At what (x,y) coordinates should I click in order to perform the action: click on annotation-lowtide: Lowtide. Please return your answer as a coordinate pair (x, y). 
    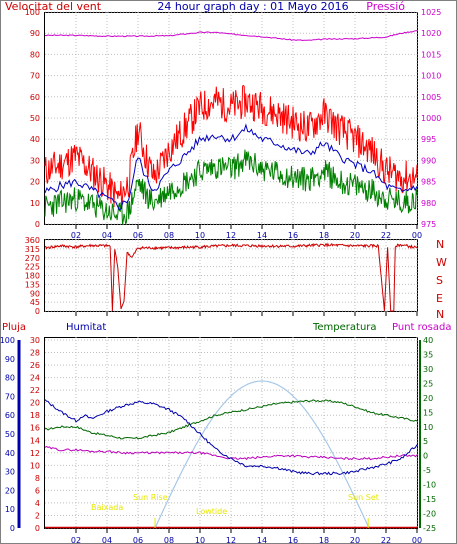
    Looking at the image, I should click on (211, 511).